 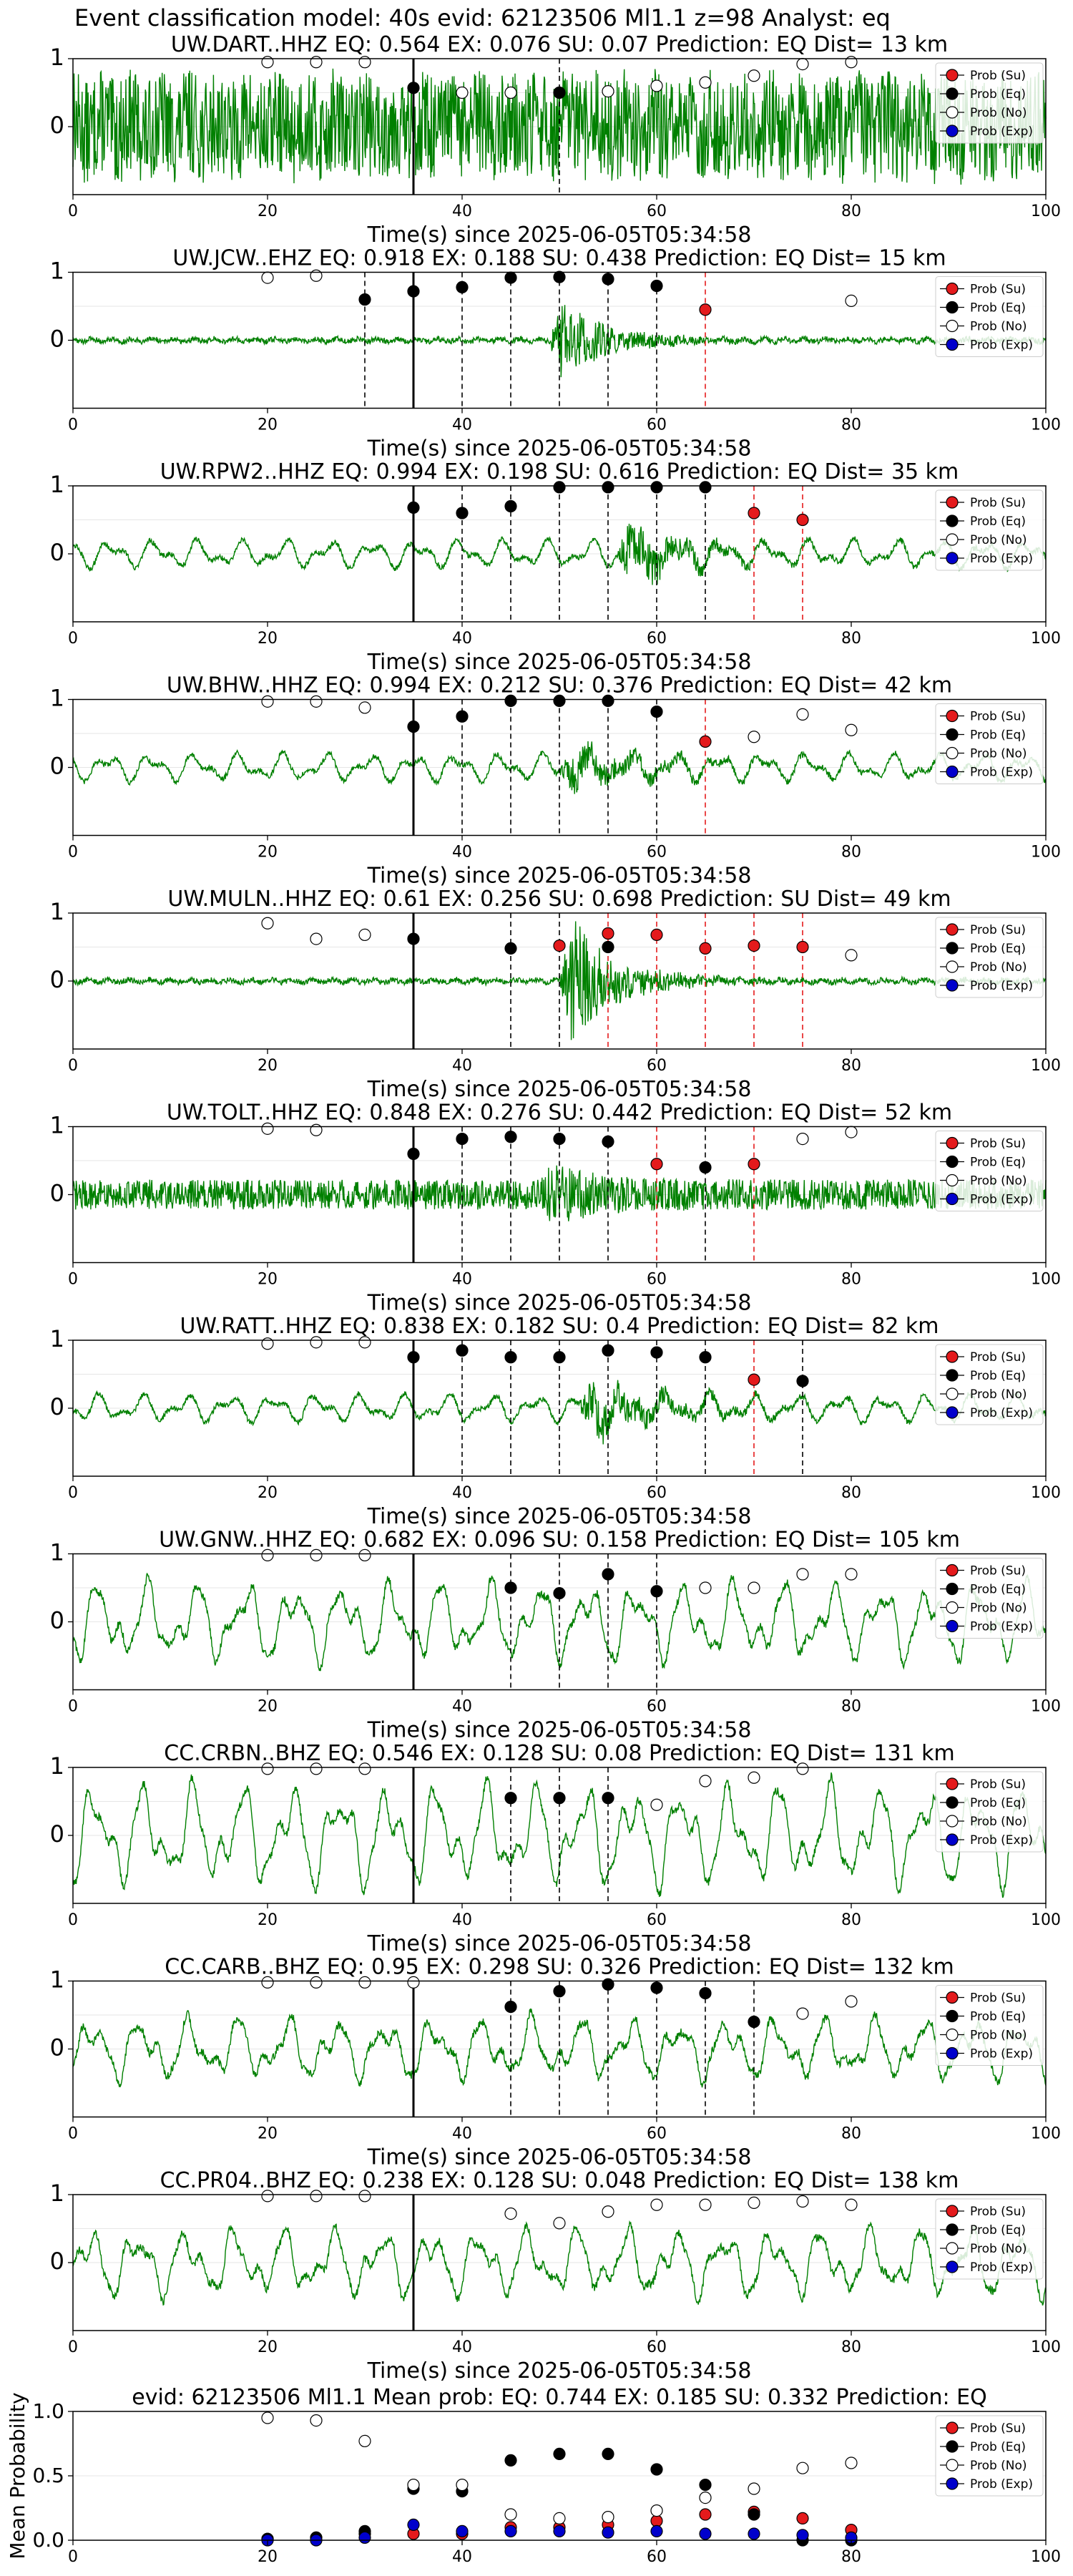 I want to click on marker-probexp, so click(x=364, y=2537).